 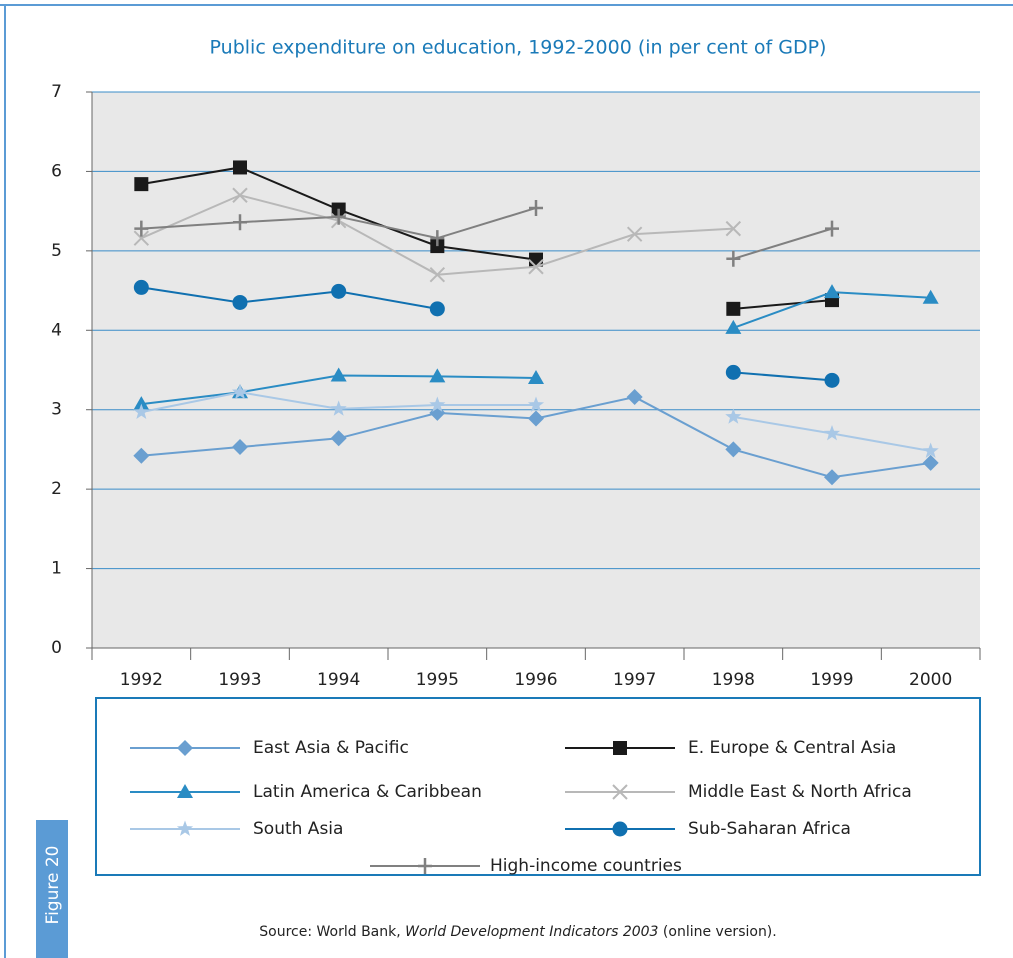 I want to click on y-tick-label: 1, so click(x=56, y=569).